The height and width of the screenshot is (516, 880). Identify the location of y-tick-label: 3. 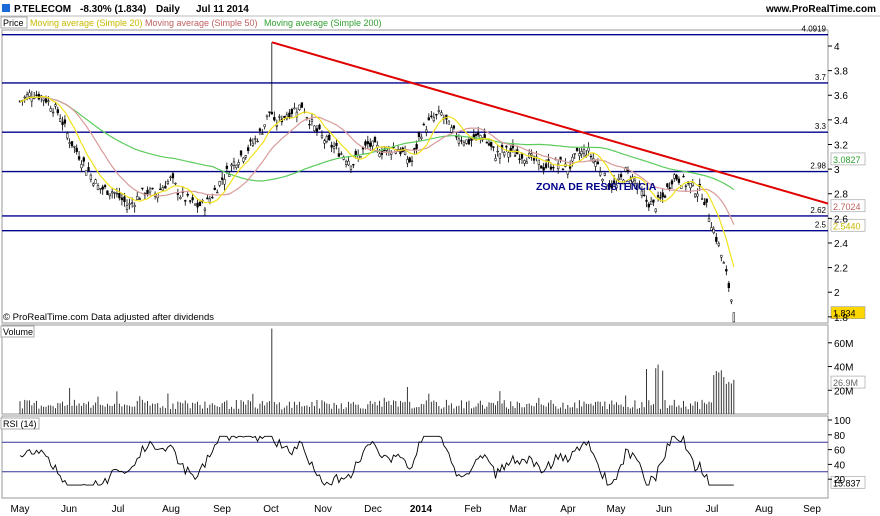
(837, 170).